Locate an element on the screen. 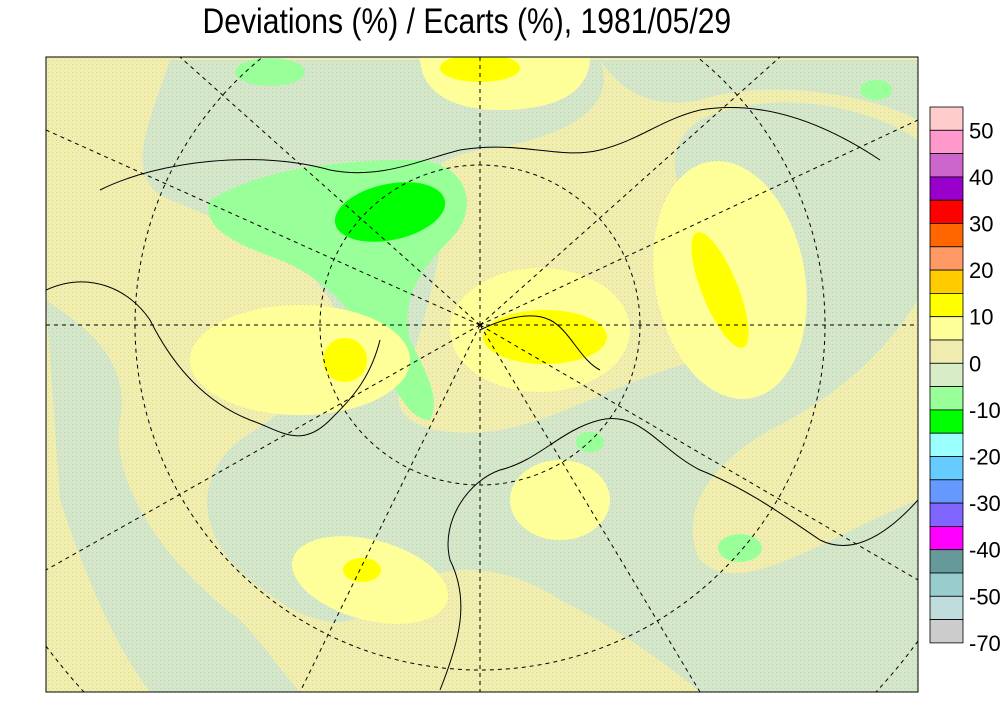  legend-label: 0 is located at coordinates (975, 363).